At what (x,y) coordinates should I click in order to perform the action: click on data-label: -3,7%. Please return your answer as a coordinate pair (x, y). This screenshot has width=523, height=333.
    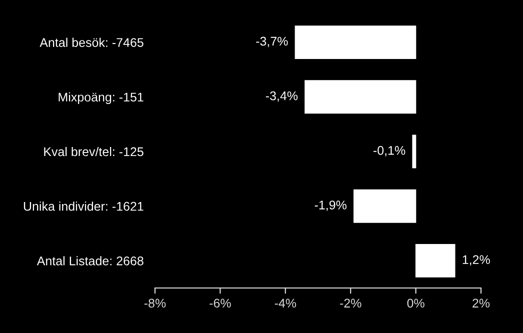
    Looking at the image, I should click on (272, 42).